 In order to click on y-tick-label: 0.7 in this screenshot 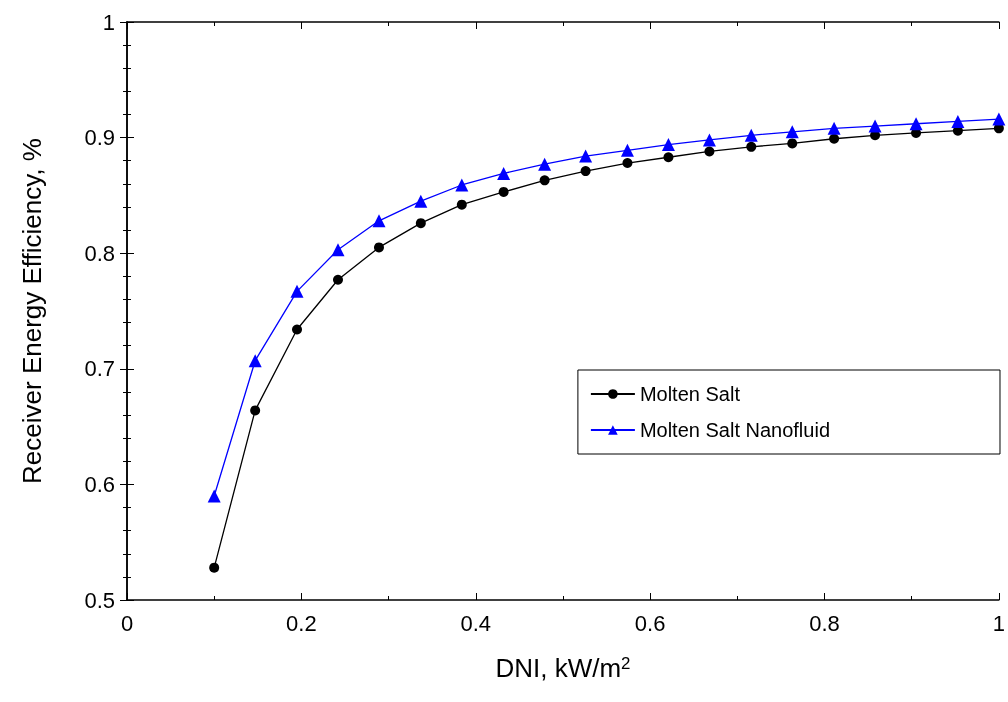, I will do `click(99, 369)`.